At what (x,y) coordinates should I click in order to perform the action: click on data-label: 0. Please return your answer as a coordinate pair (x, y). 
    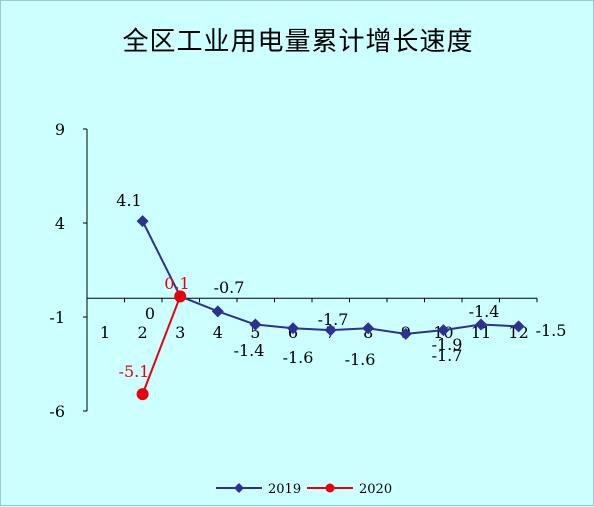
    Looking at the image, I should click on (150, 313).